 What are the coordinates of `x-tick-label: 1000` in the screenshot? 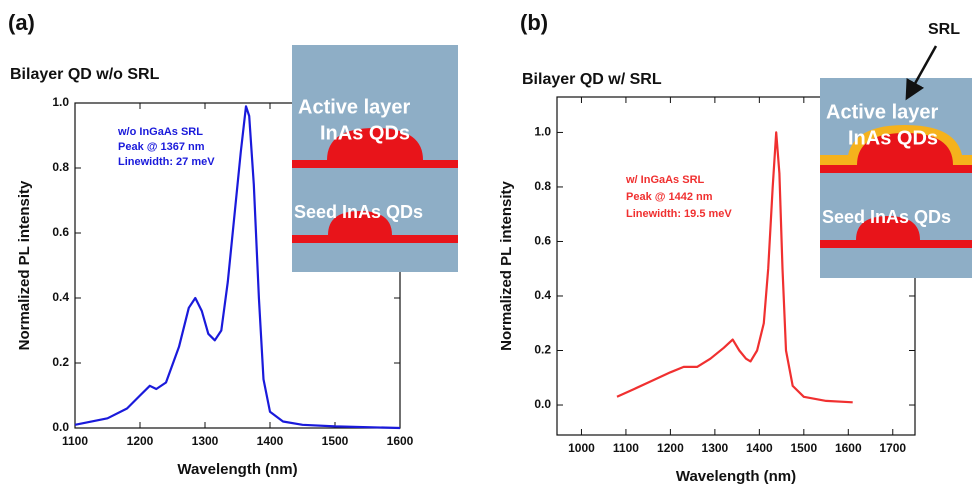 It's located at (581, 448).